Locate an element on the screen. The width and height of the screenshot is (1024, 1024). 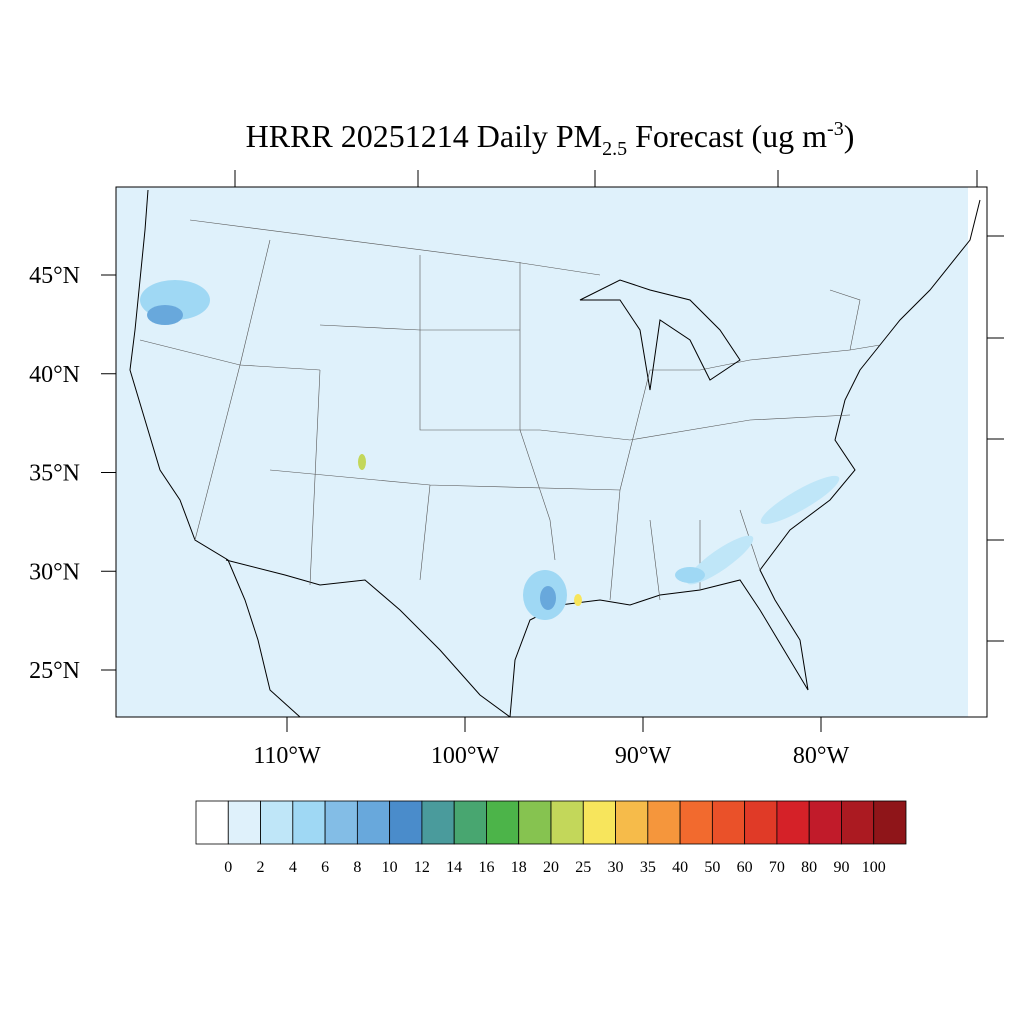
colorbar-label: 35 is located at coordinates (648, 867).